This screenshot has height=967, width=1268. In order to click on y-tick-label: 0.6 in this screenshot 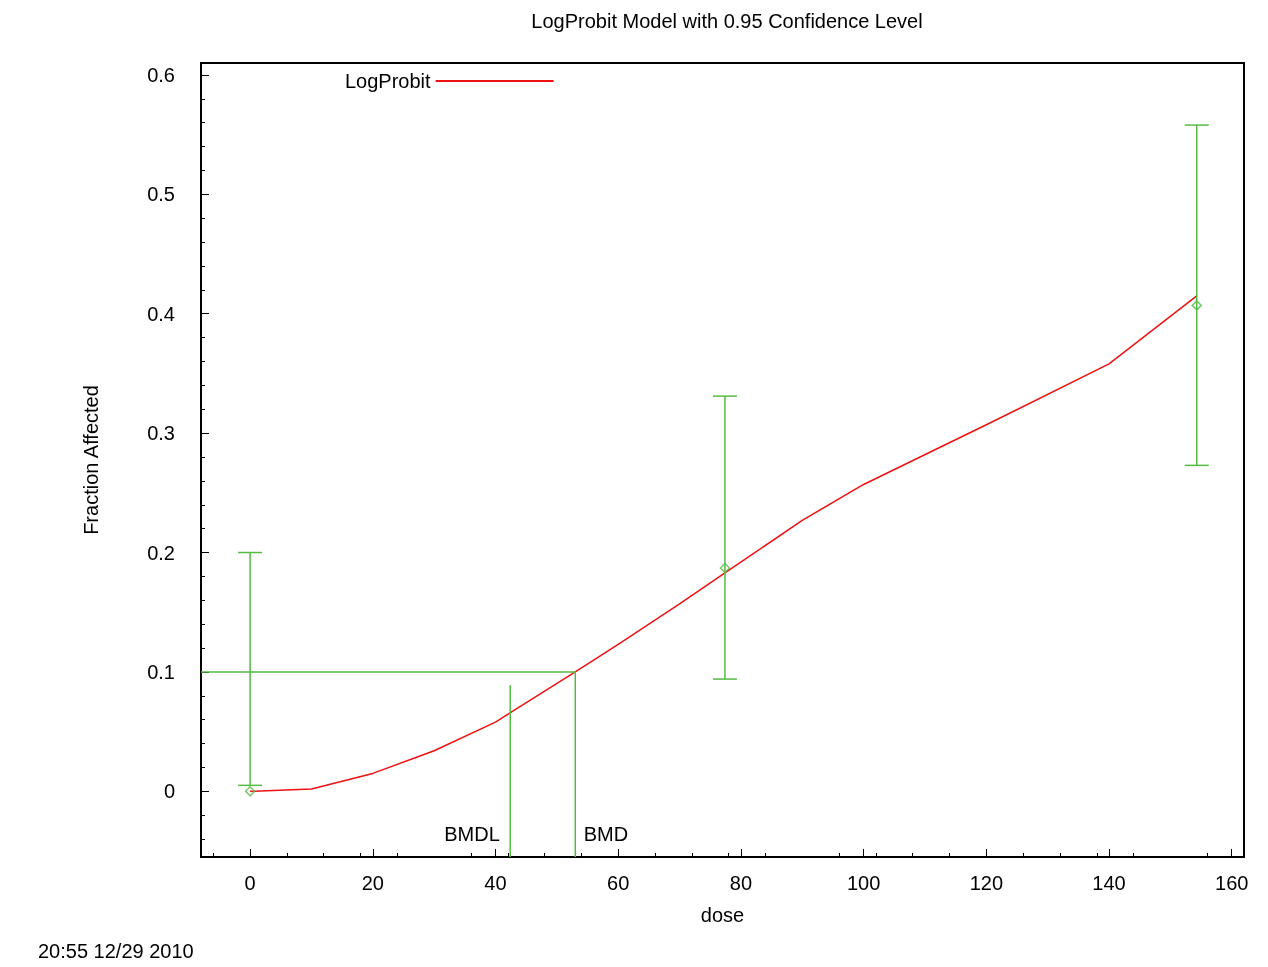, I will do `click(161, 74)`.